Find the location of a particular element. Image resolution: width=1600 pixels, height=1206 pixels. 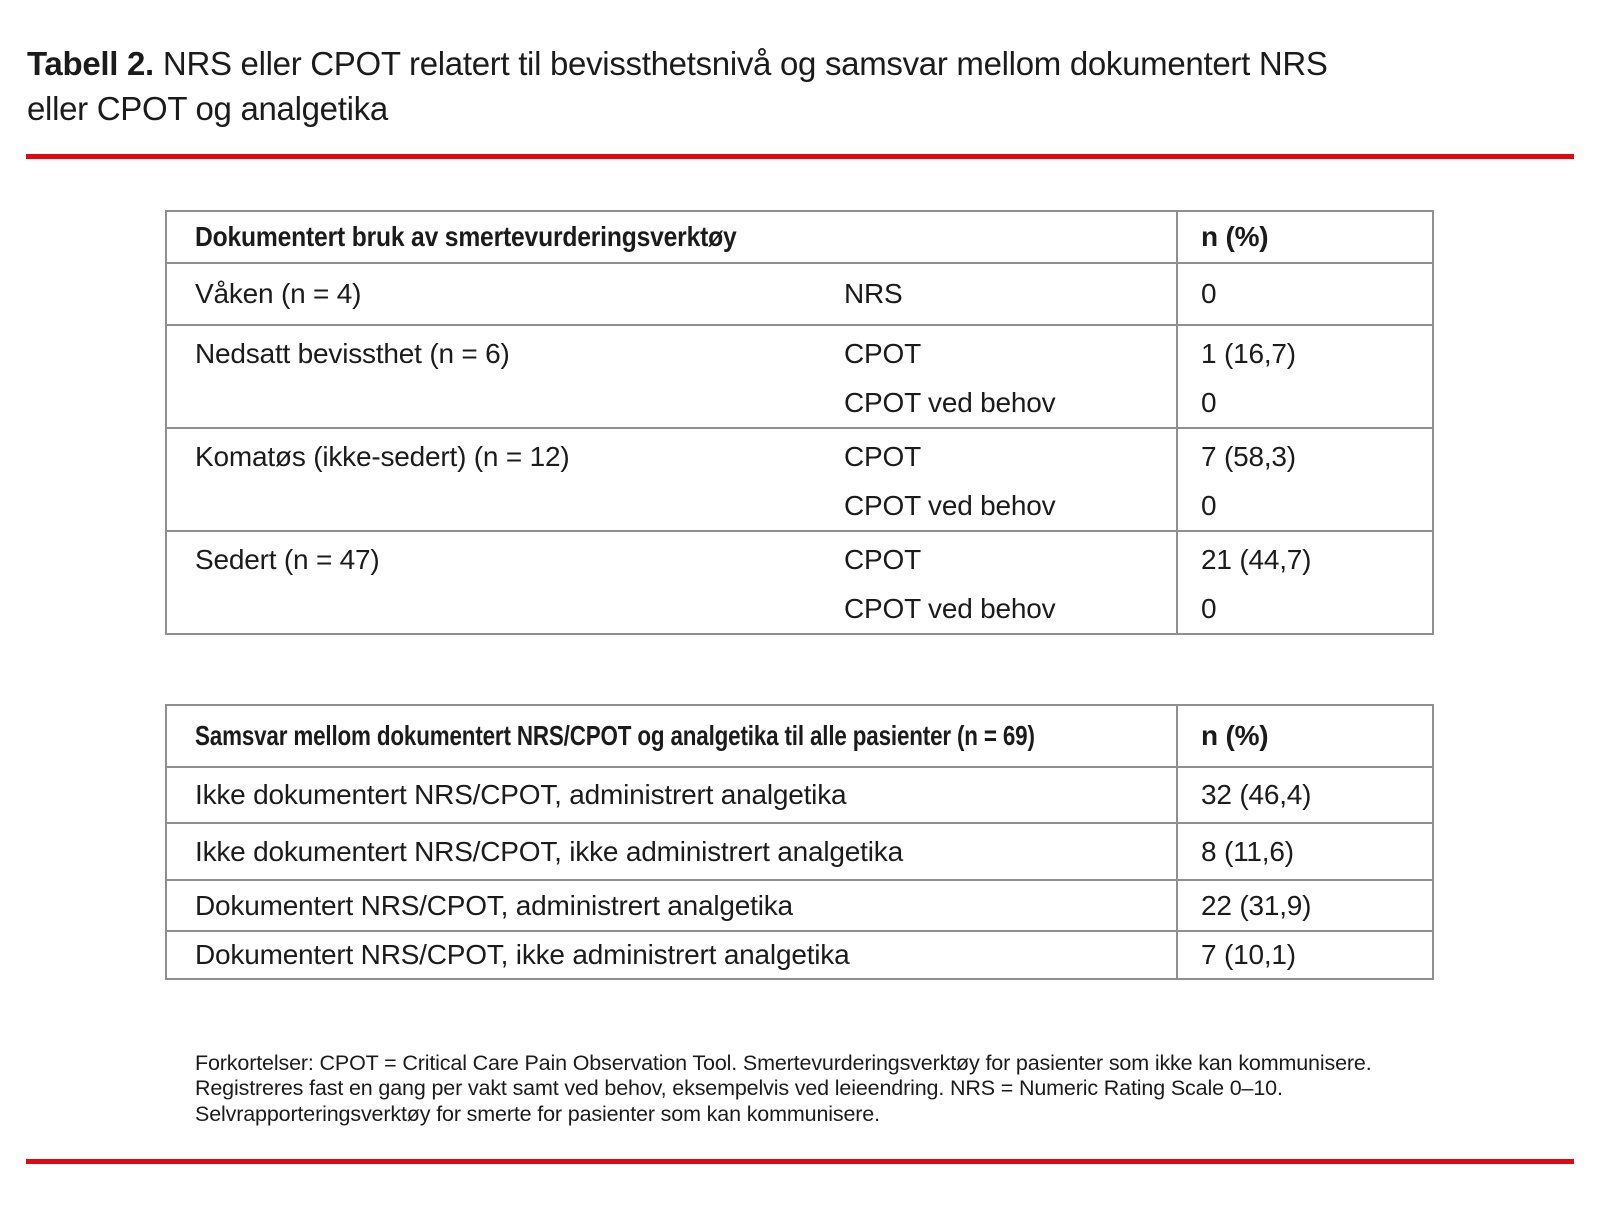

table-row-vaken: Våken (n = 4) NRS 0 is located at coordinates (799, 293).